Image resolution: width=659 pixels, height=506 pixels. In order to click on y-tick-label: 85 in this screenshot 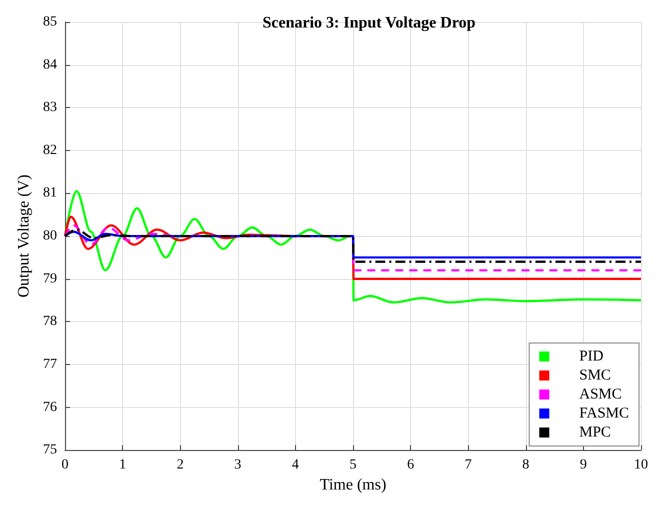, I will do `click(50, 22)`.